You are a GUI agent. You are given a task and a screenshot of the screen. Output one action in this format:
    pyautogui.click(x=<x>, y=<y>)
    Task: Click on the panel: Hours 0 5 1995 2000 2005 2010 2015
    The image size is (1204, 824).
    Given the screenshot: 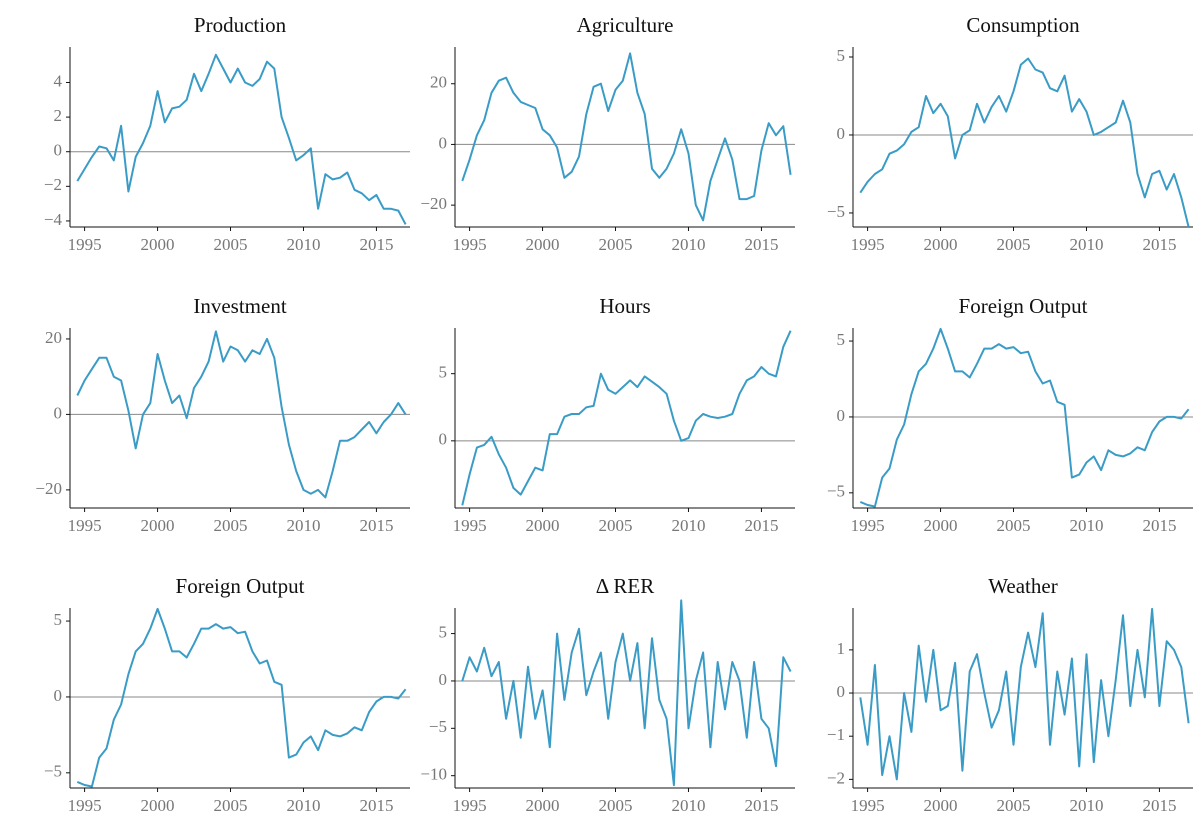 What is the action you would take?
    pyautogui.click(x=617, y=414)
    